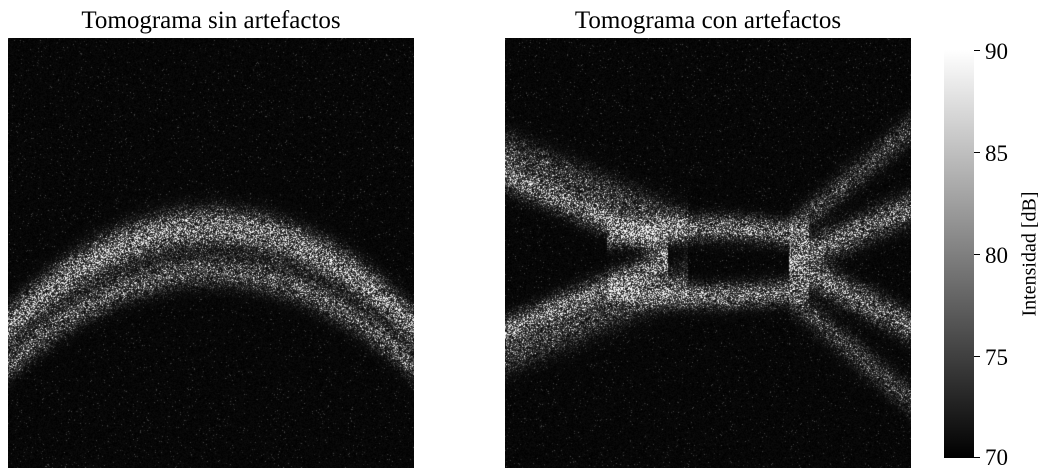  I want to click on colorbar-tick-label-90: 90, so click(996, 52).